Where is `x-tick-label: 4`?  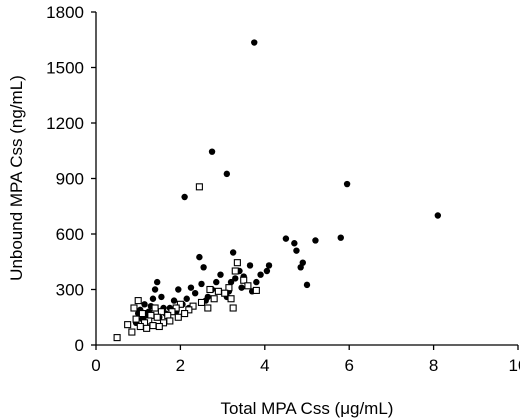
x-tick-label: 4 is located at coordinates (264, 365).